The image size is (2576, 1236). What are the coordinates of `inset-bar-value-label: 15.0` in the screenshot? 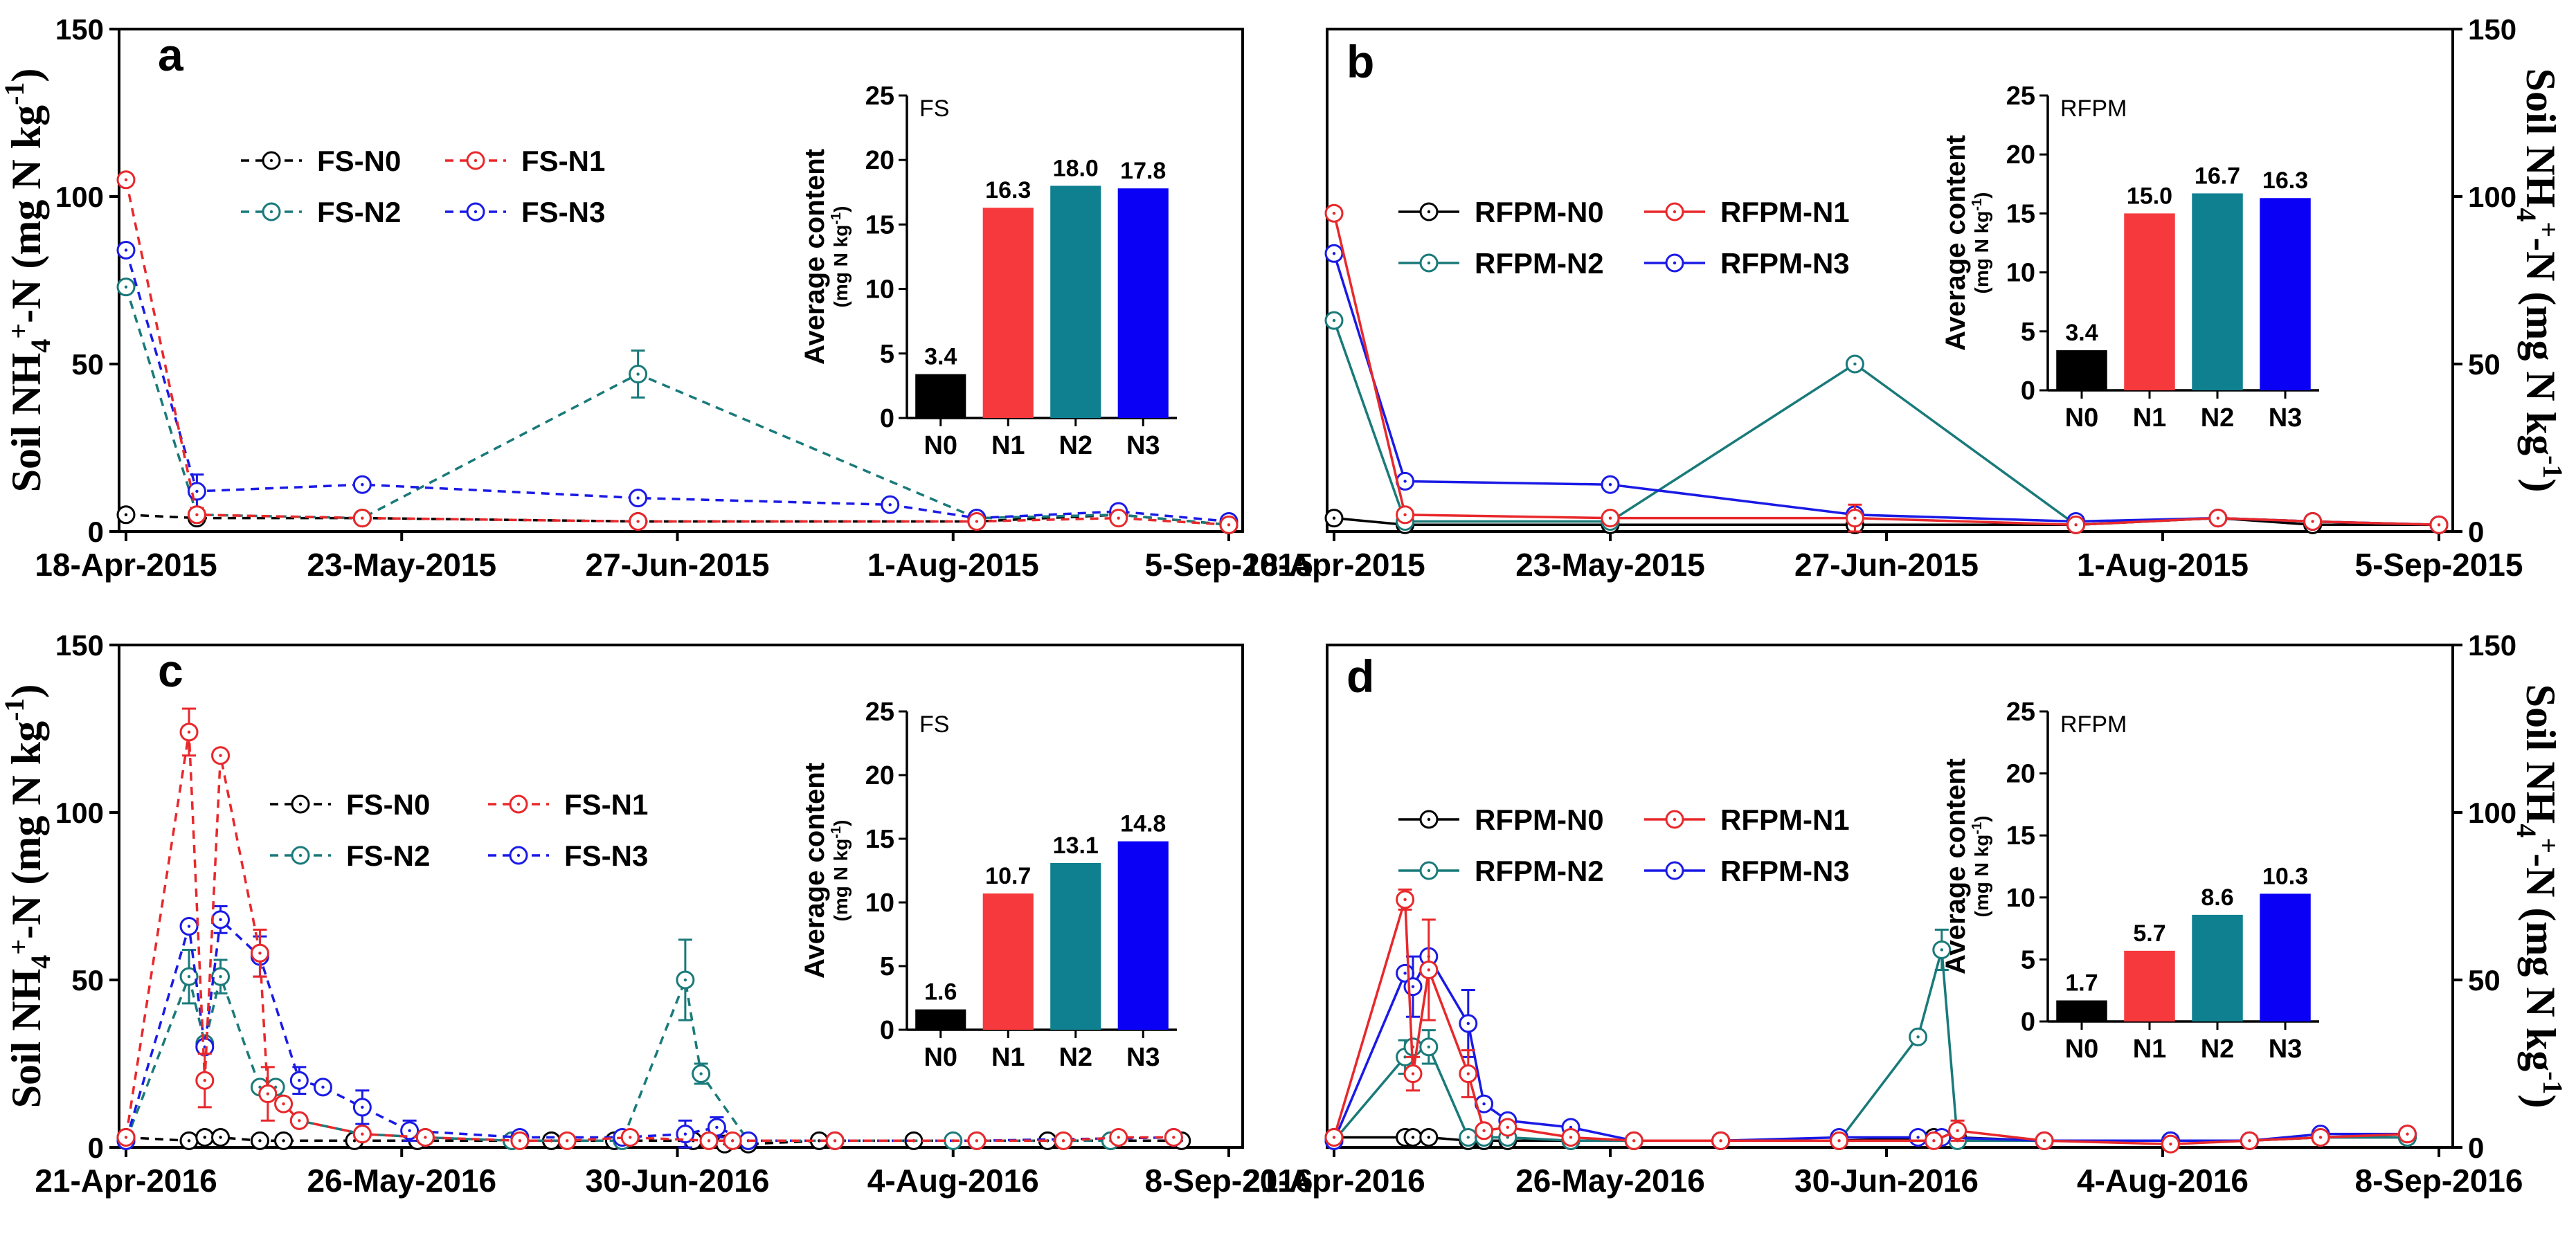 It's located at (2149, 196).